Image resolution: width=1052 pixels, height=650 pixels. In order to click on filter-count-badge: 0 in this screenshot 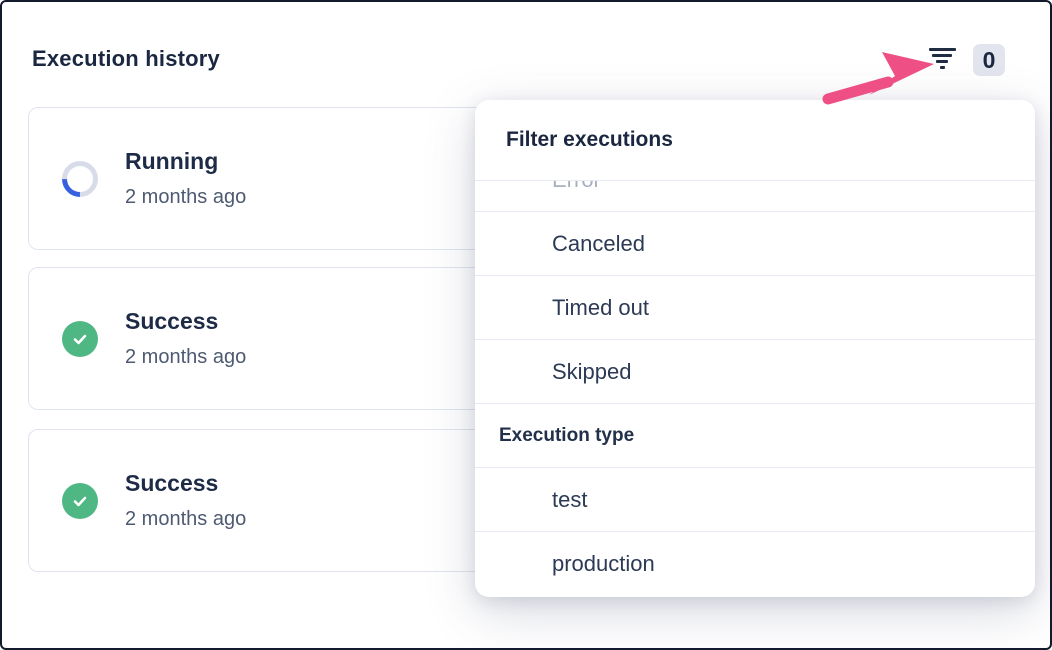, I will do `click(989, 60)`.